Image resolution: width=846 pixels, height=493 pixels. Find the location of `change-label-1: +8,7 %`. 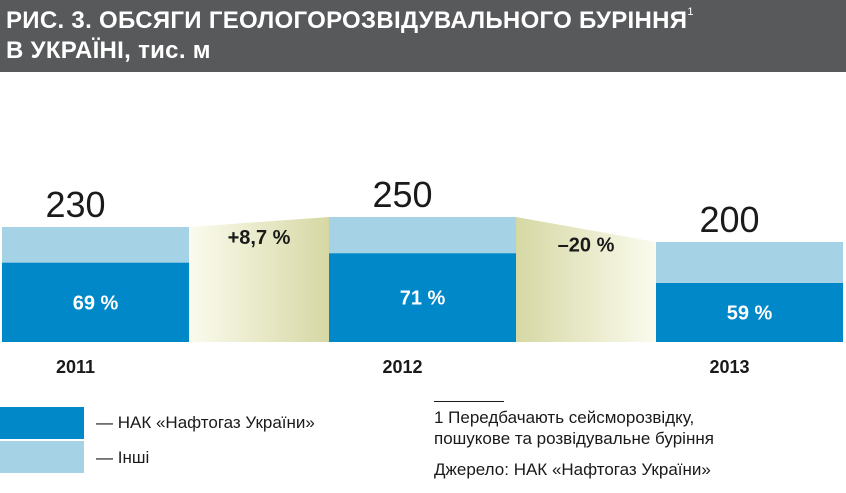

change-label-1: +8,7 % is located at coordinates (259, 238).